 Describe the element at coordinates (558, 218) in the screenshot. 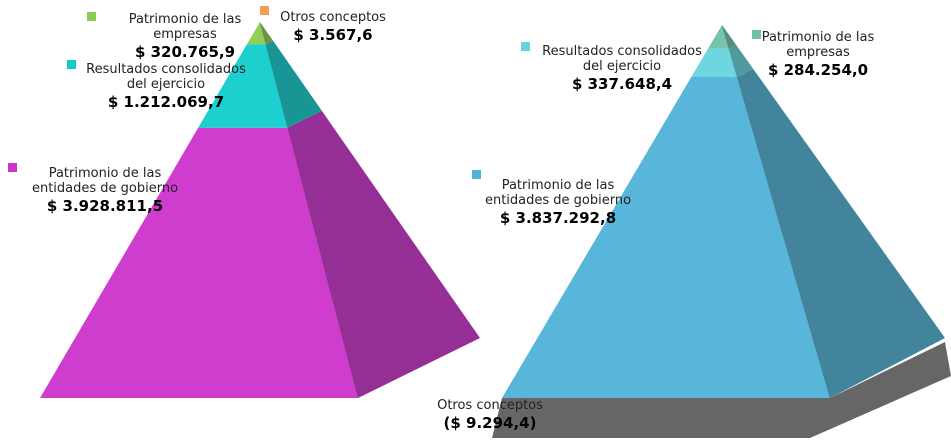

I see `value-label: $ 3.837.292,8` at that location.